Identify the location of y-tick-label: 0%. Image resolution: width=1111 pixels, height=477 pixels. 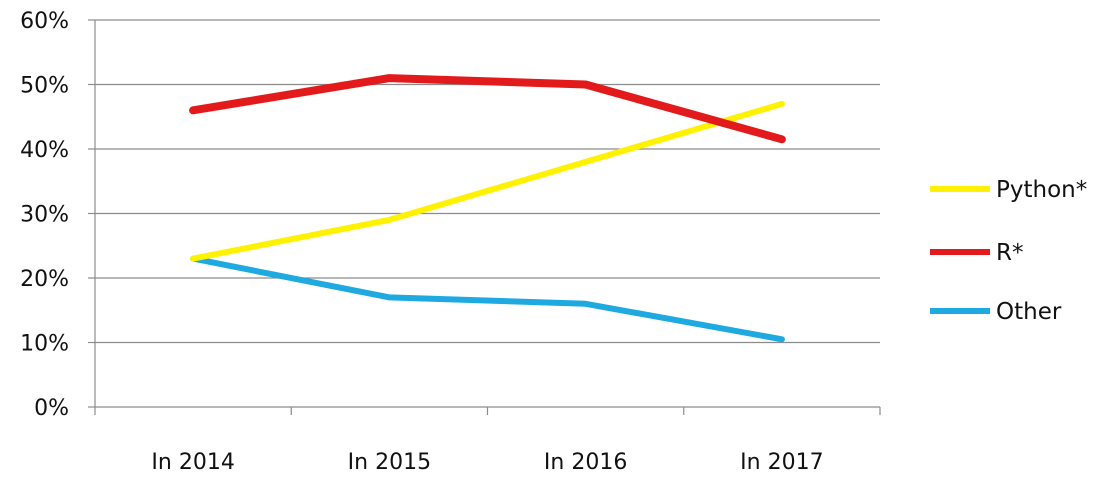
(51, 408).